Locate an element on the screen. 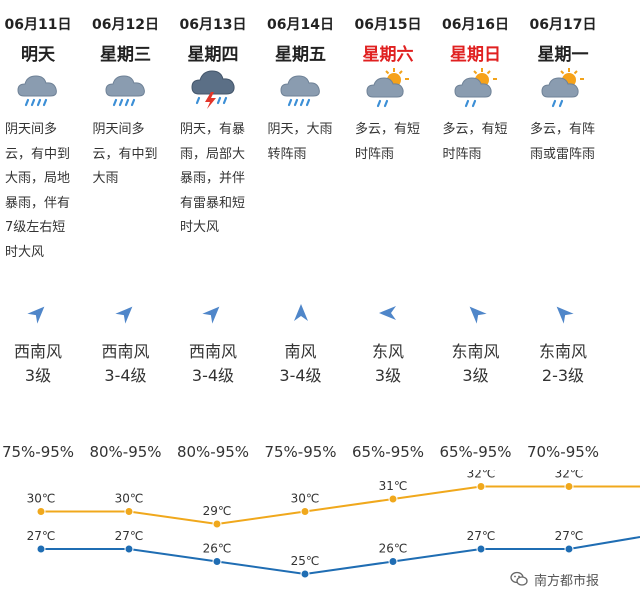  weather-description: 阴天，大雨转阵雨 is located at coordinates (300, 142).